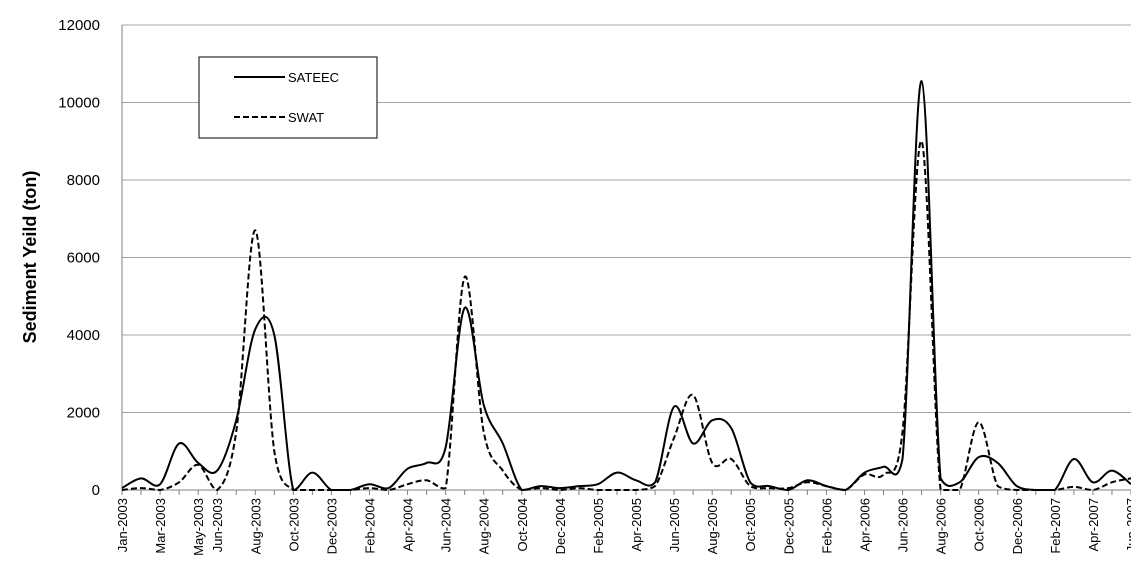  I want to click on x-tick-label: Jun-2007, so click(1127, 525).